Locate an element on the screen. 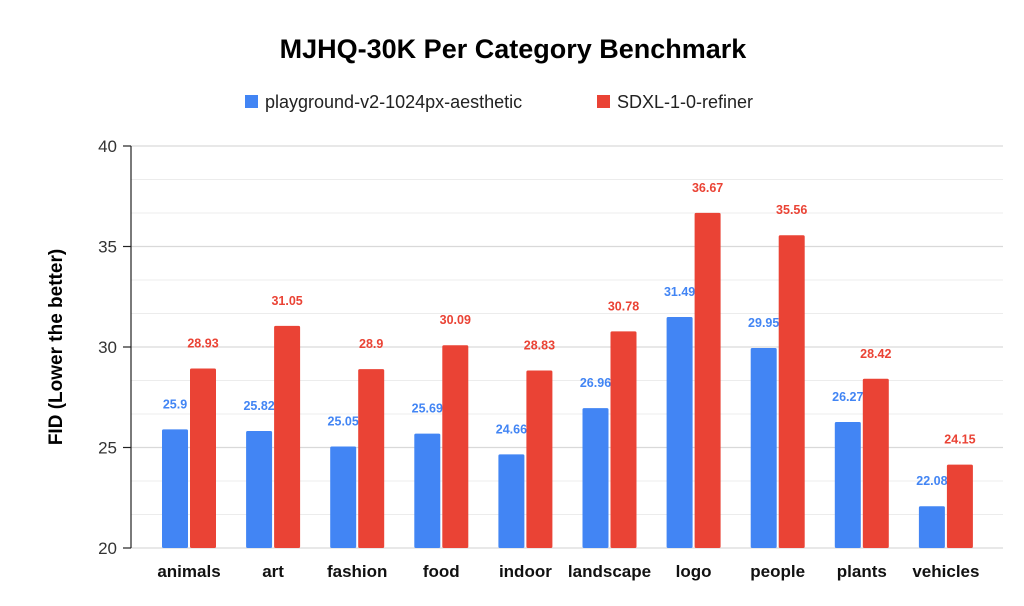  x-tick-label-people: people is located at coordinates (777, 571).